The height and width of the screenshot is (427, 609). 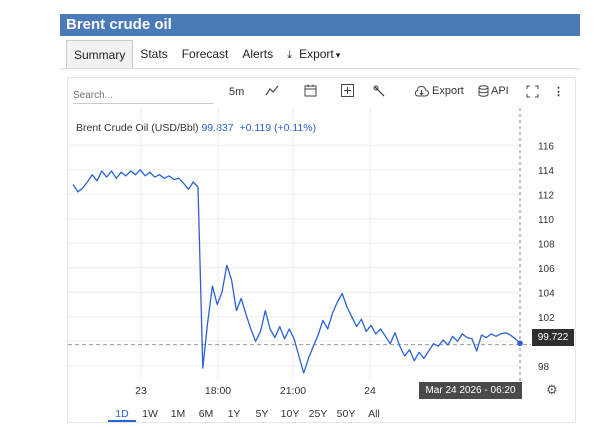 What do you see at coordinates (346, 414) in the screenshot?
I see `period-button: 50Y` at bounding box center [346, 414].